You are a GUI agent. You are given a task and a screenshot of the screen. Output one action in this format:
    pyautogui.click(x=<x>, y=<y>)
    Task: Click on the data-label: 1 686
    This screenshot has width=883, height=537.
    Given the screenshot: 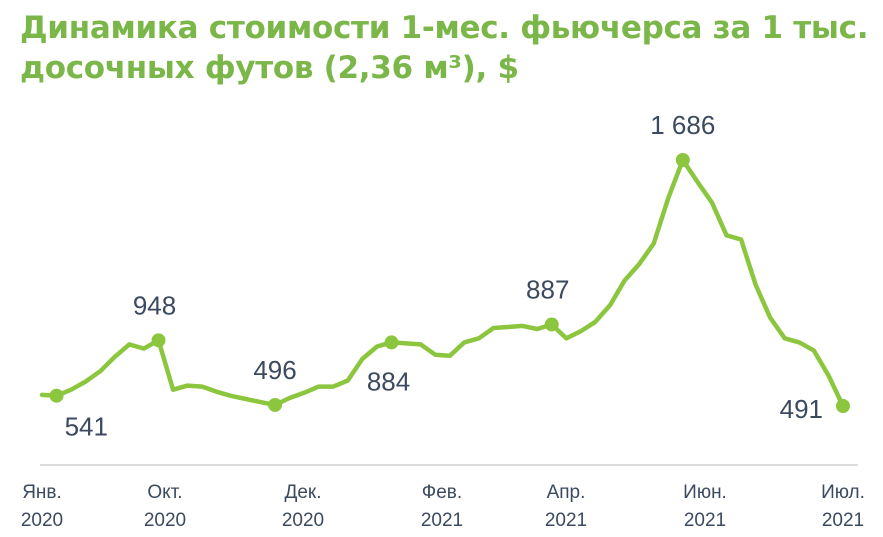 What is the action you would take?
    pyautogui.click(x=682, y=125)
    